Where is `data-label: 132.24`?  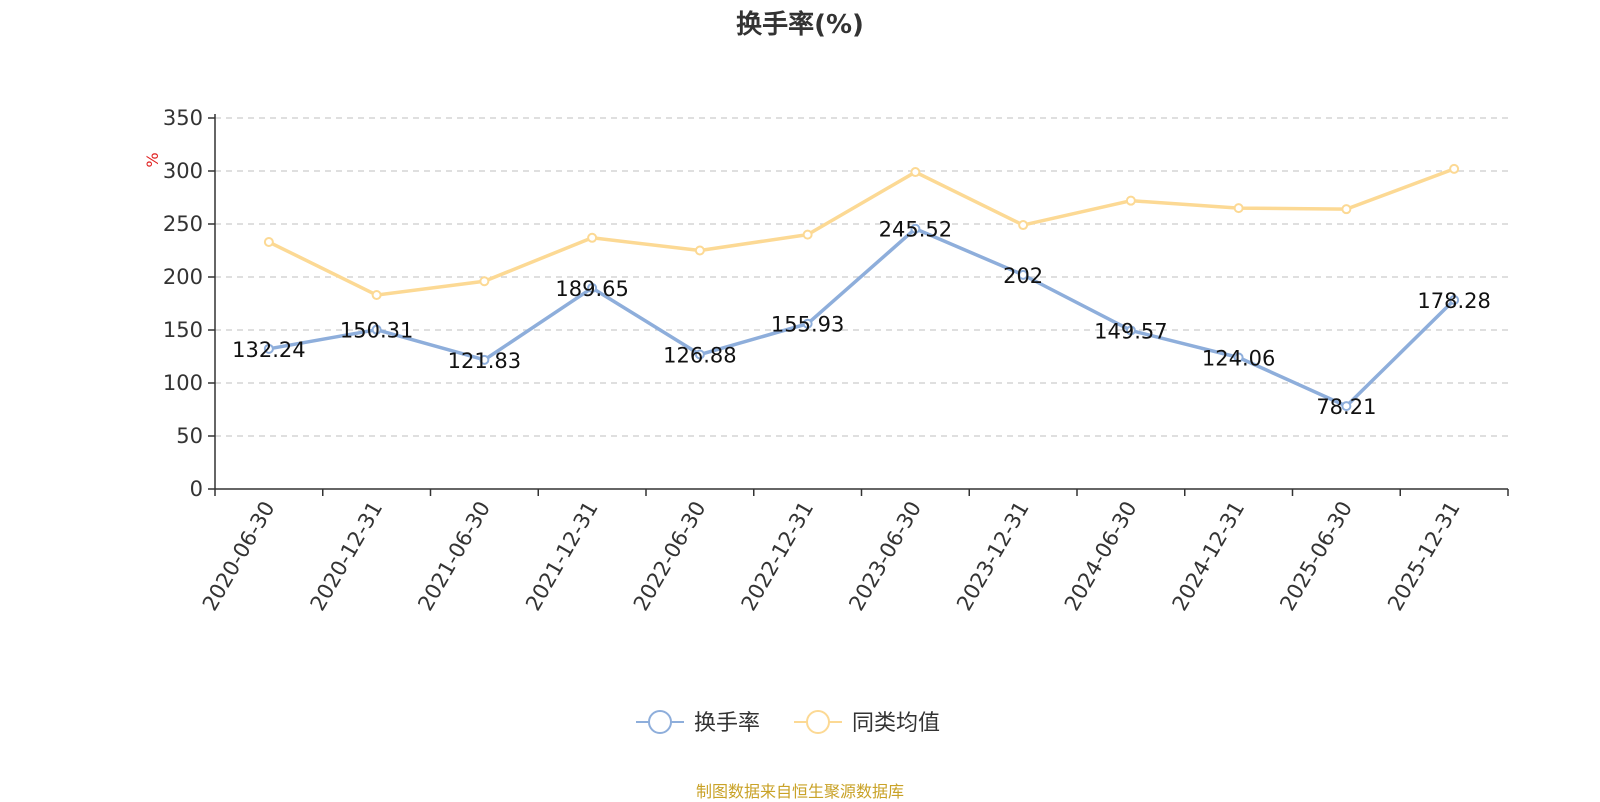
data-label: 132.24 is located at coordinates (268, 350).